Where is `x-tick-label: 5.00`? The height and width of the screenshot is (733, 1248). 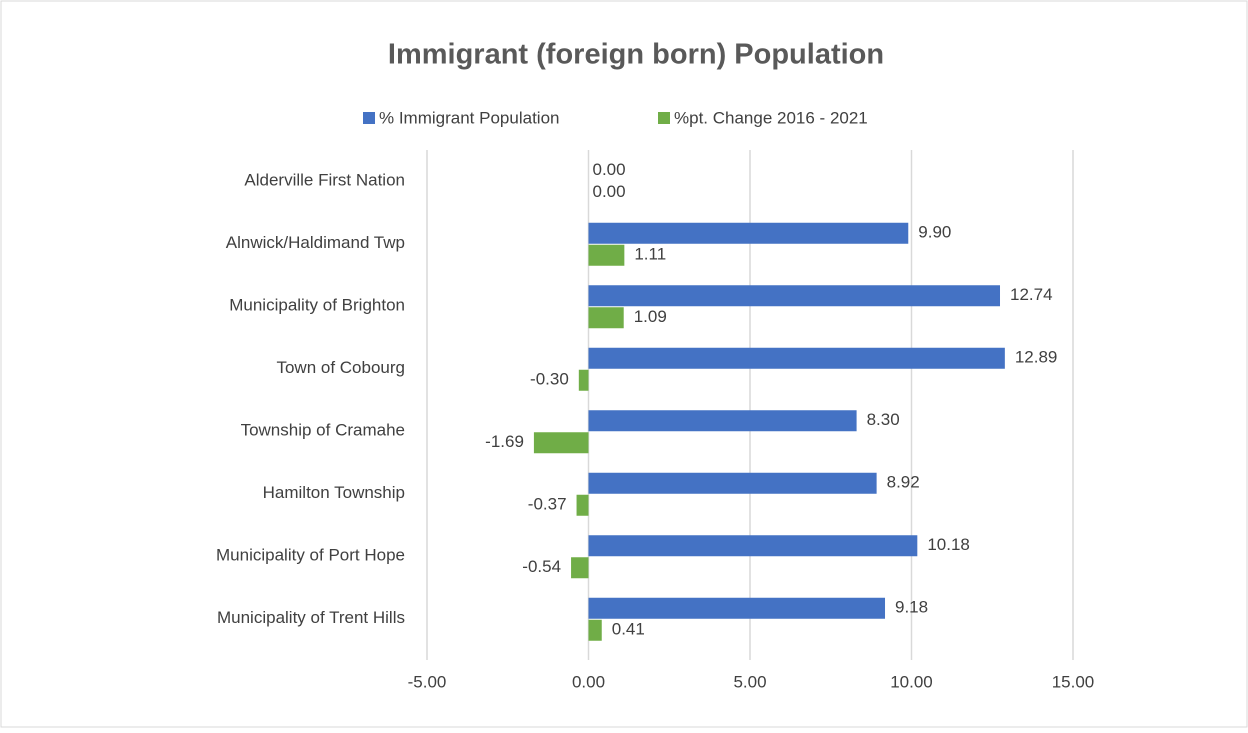
x-tick-label: 5.00 is located at coordinates (749, 681).